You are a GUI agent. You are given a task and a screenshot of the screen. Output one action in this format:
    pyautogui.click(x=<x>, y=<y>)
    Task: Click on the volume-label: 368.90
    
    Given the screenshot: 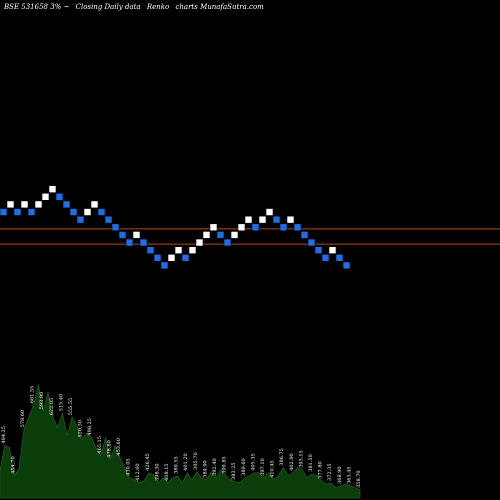 What is the action you would take?
    pyautogui.click(x=340, y=475)
    